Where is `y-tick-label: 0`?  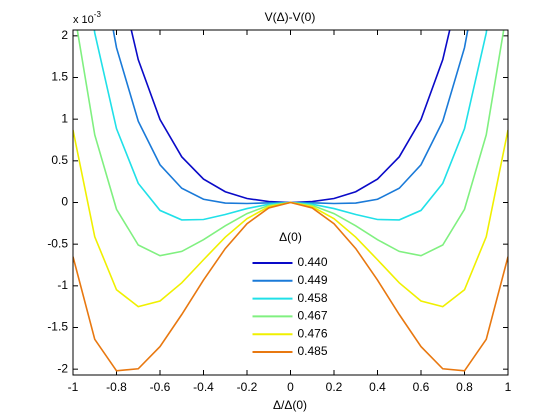 y-tick-label: 0 is located at coordinates (64, 202).